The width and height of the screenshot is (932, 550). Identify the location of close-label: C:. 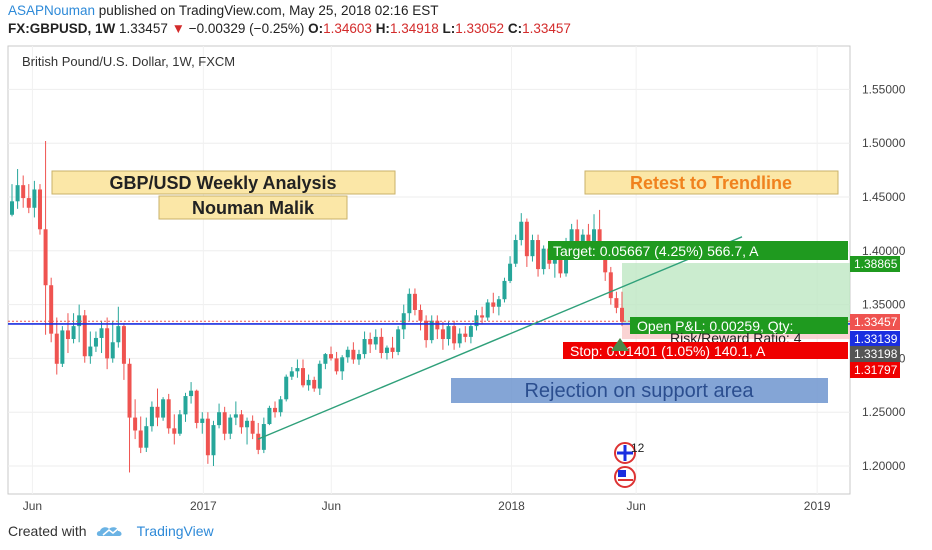
(515, 28).